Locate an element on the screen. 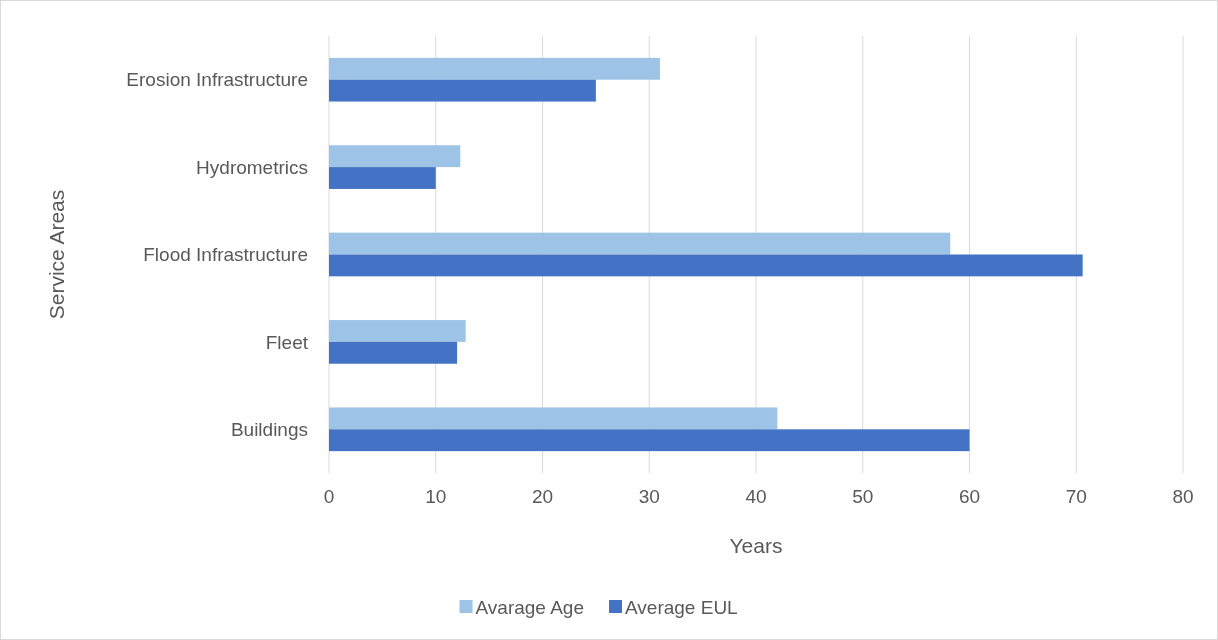 Image resolution: width=1218 pixels, height=640 pixels. y-tick-label: Erosion Infrastructure is located at coordinates (217, 80).